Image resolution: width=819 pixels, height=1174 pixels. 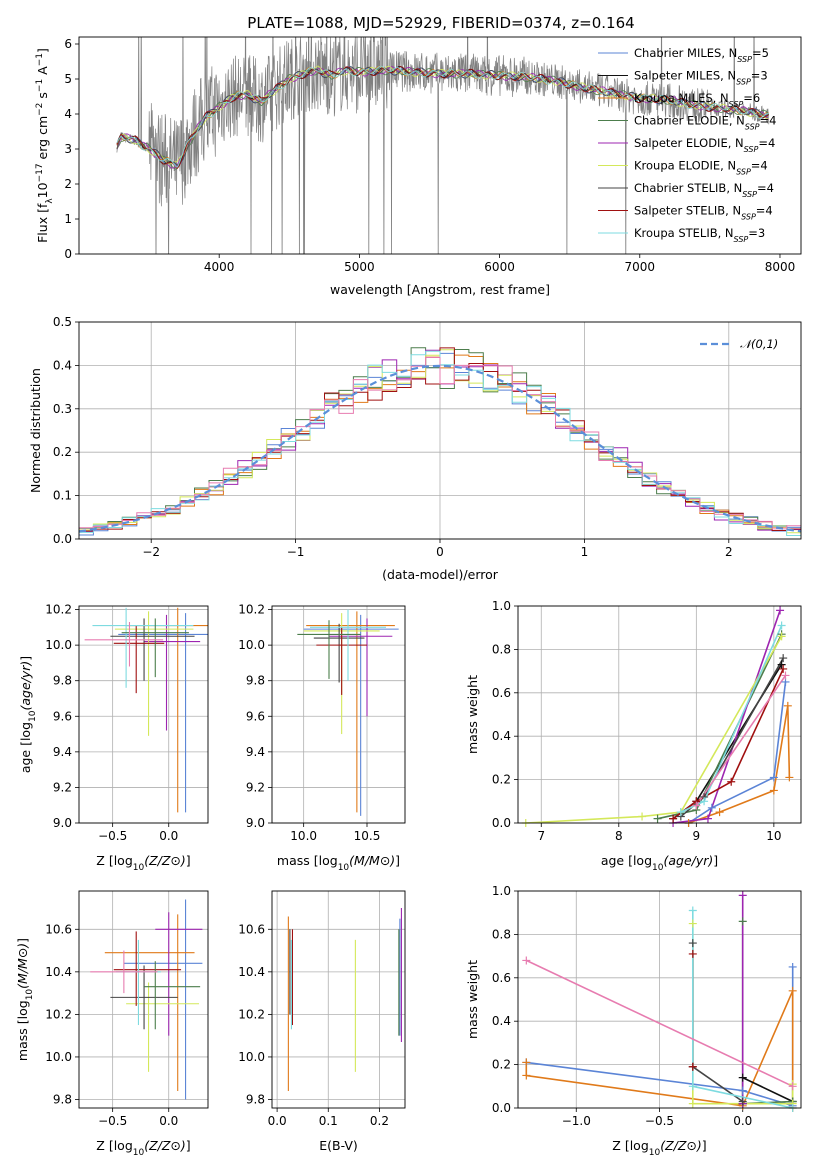 I want to click on spectrum-xlabel: wavelength [Angstrom, rest frame], so click(x=440, y=289).